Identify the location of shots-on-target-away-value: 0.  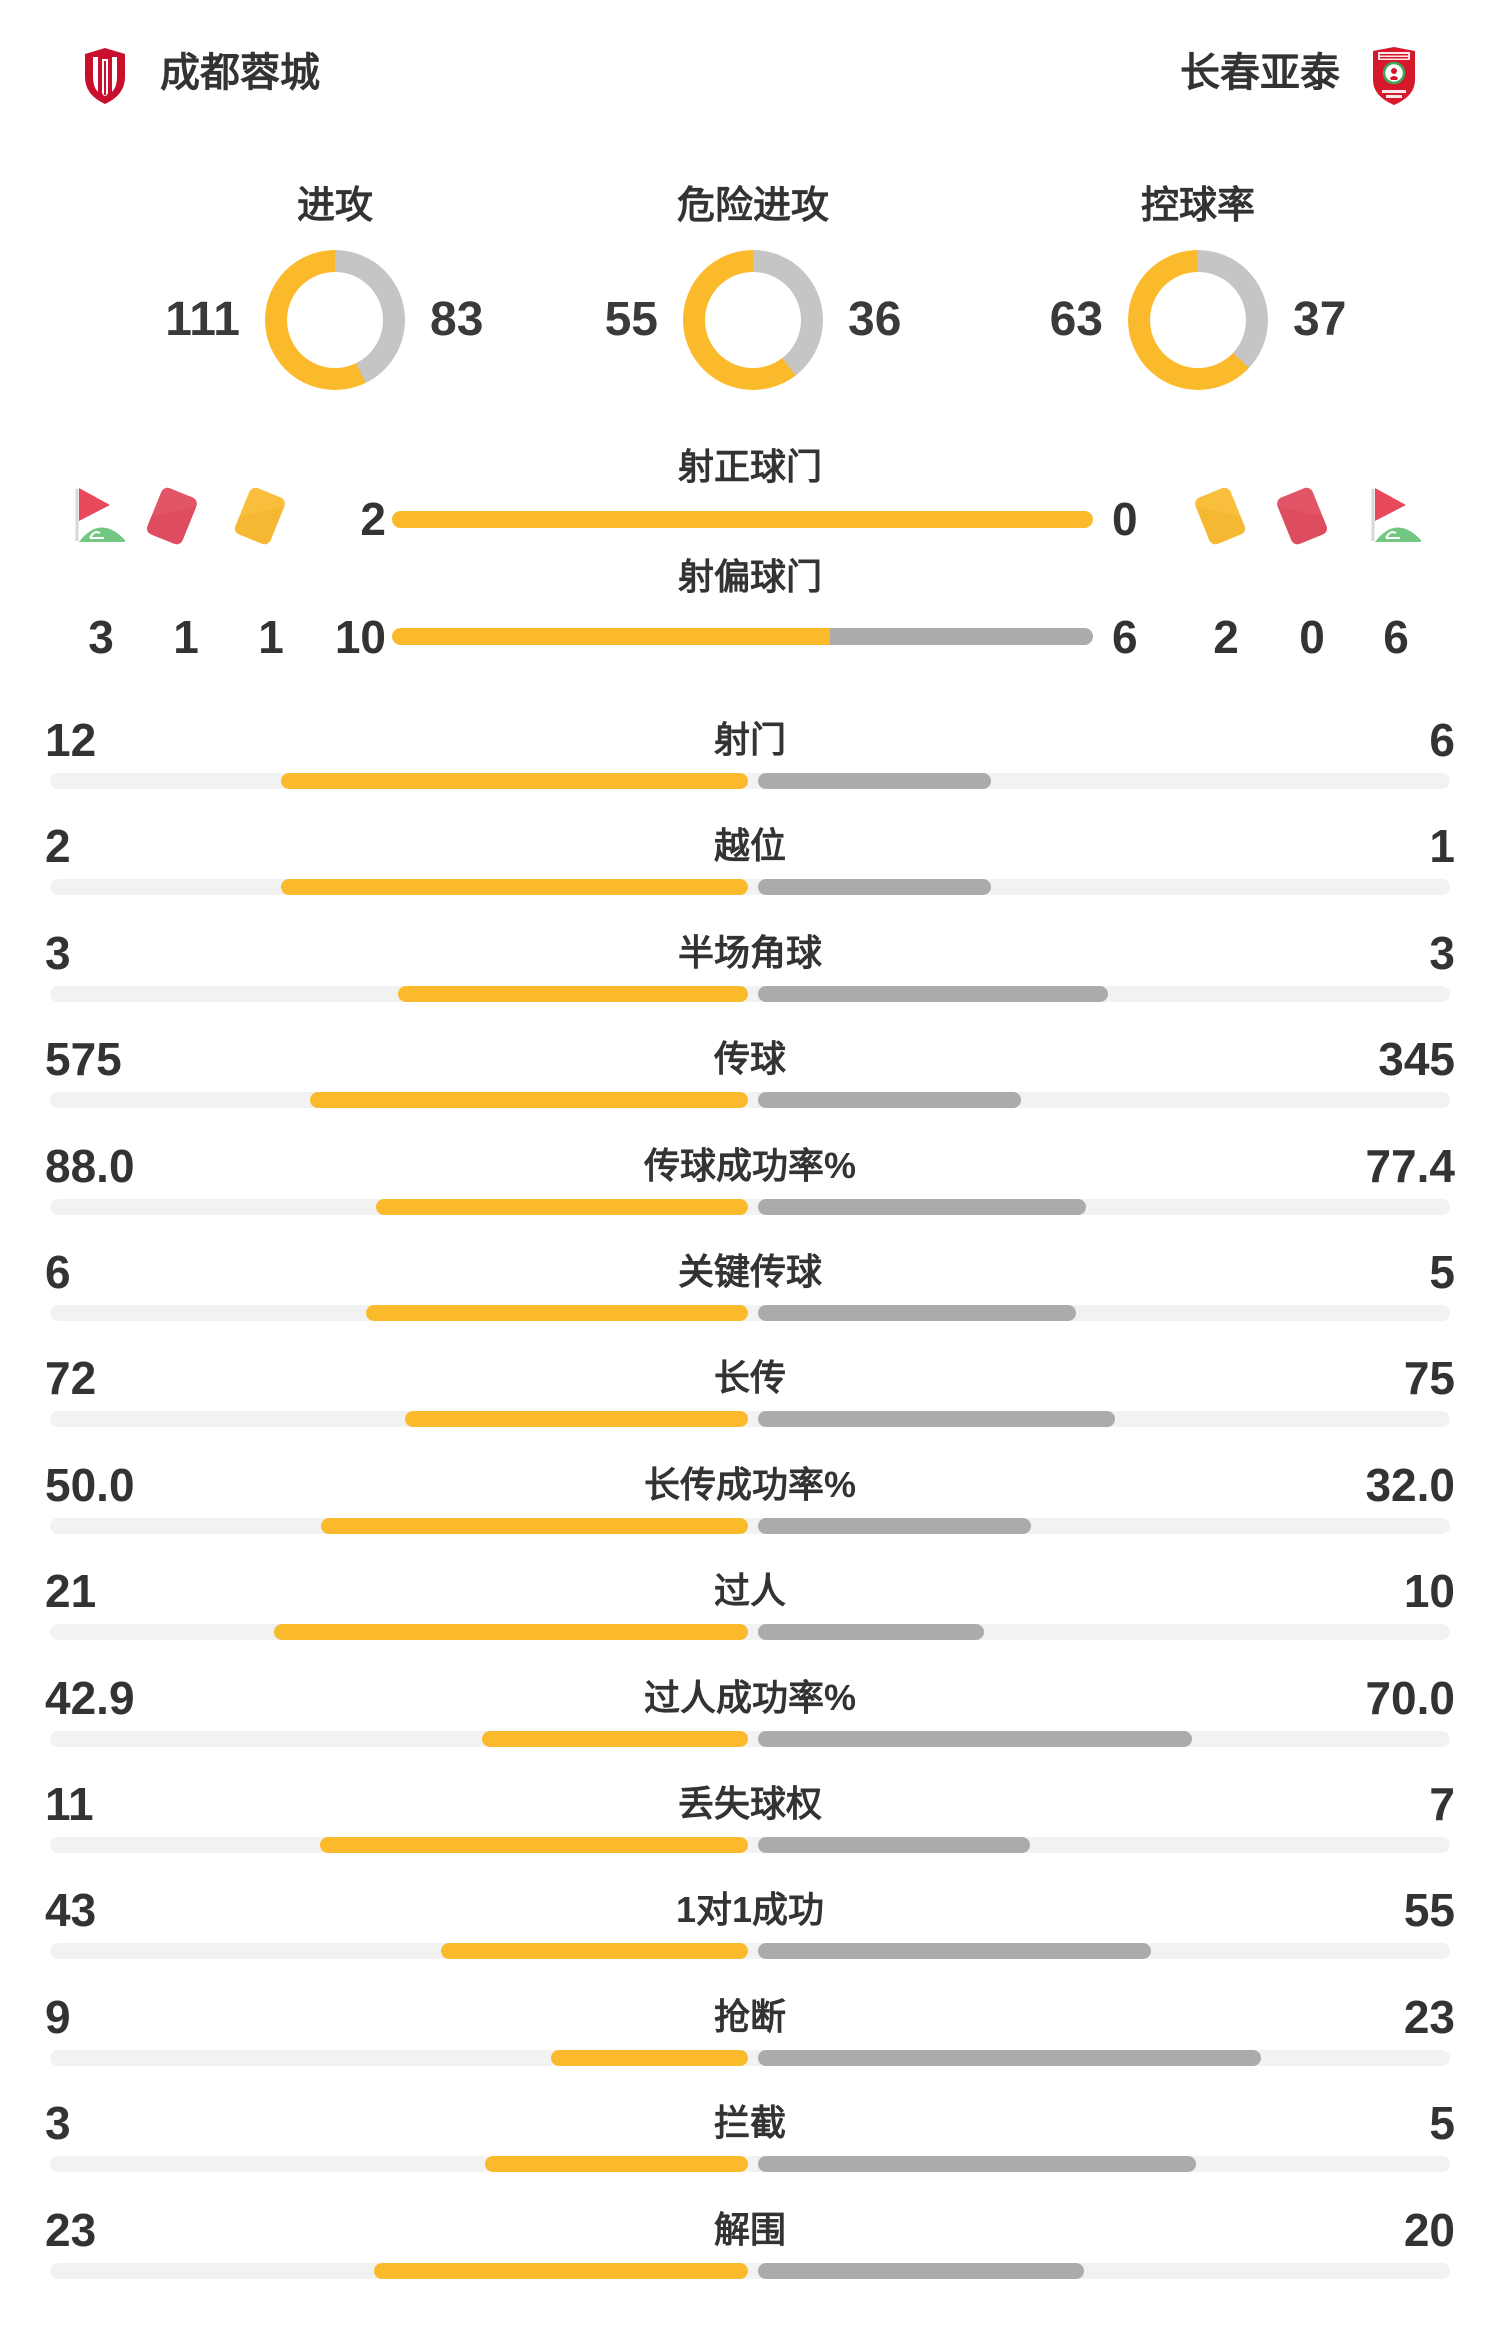
(1125, 519).